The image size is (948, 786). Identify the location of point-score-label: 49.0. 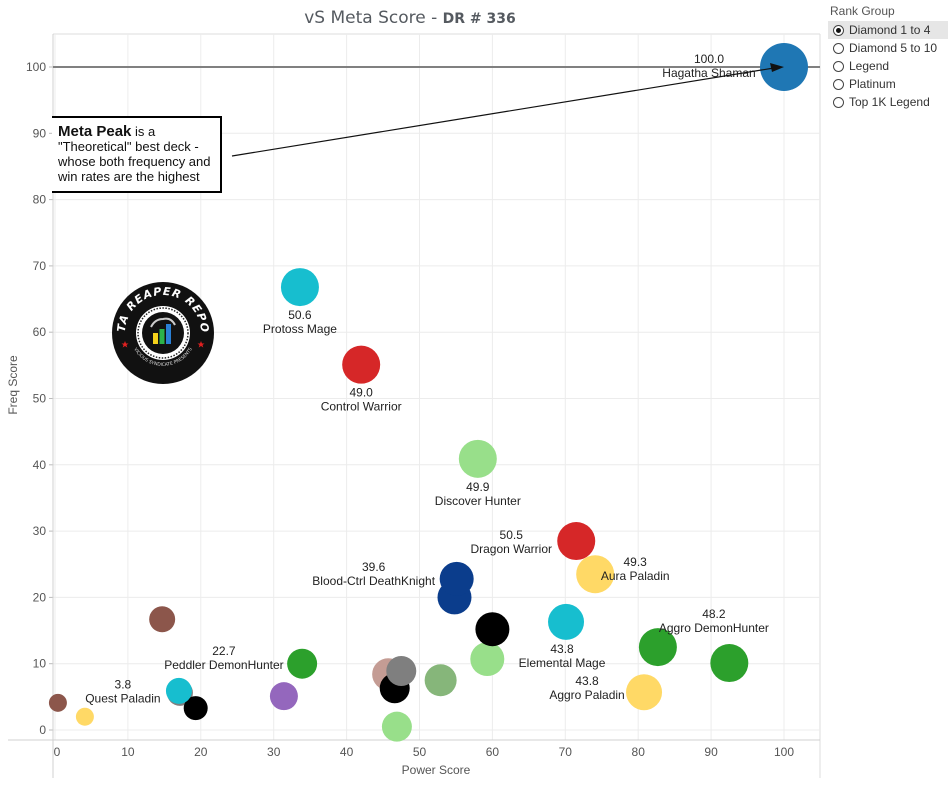
(362, 393).